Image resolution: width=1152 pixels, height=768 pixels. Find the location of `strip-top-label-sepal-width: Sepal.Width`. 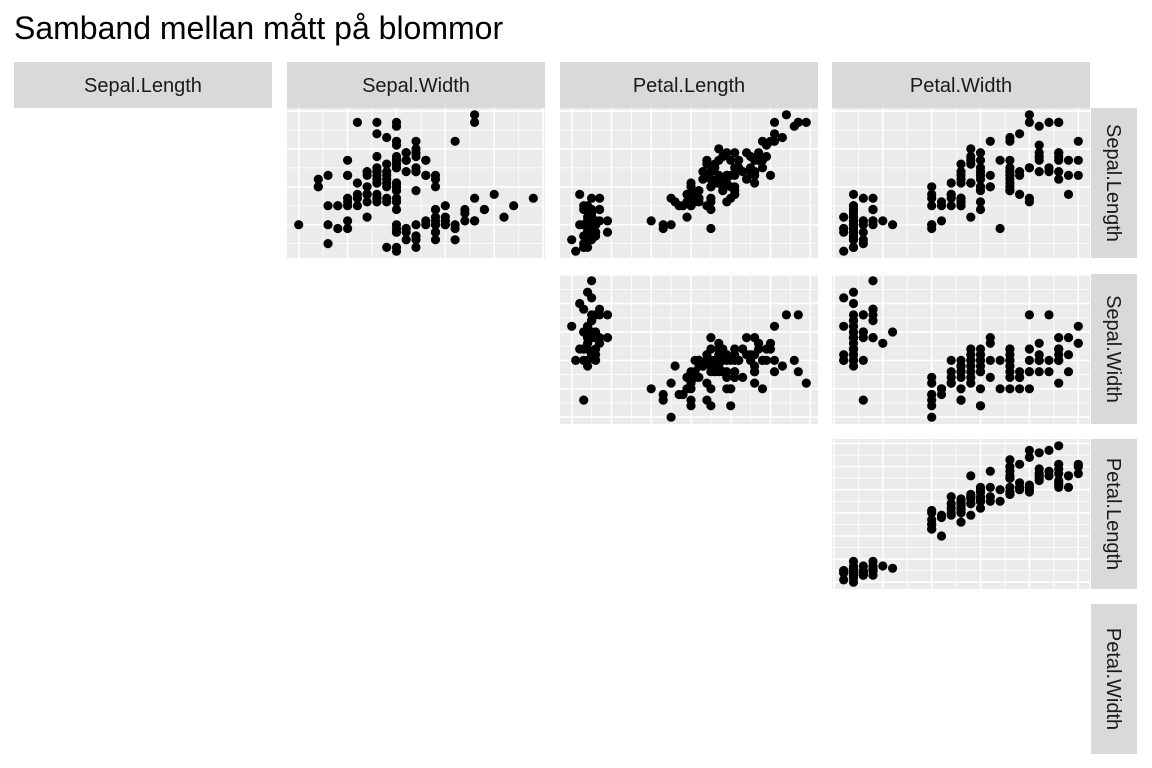

strip-top-label-sepal-width: Sepal.Width is located at coordinates (416, 86).